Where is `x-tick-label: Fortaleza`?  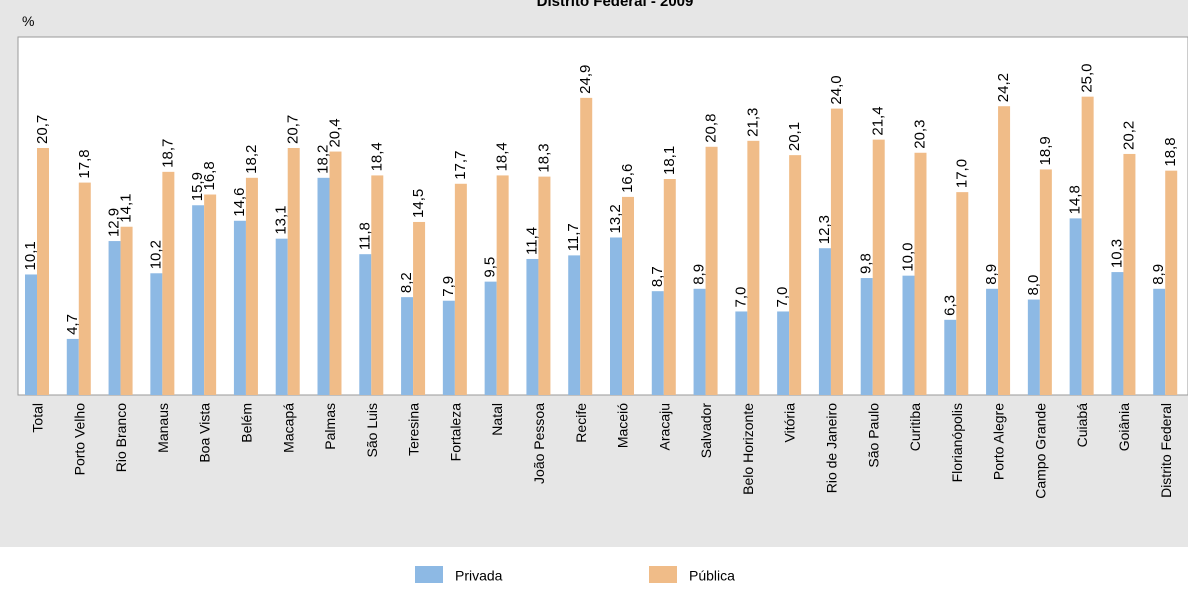 x-tick-label: Fortaleza is located at coordinates (455, 432).